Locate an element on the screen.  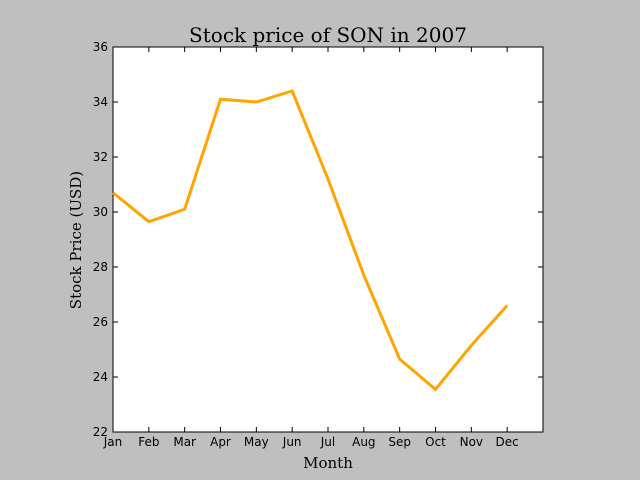
x-tick-label: Nov is located at coordinates (471, 442).